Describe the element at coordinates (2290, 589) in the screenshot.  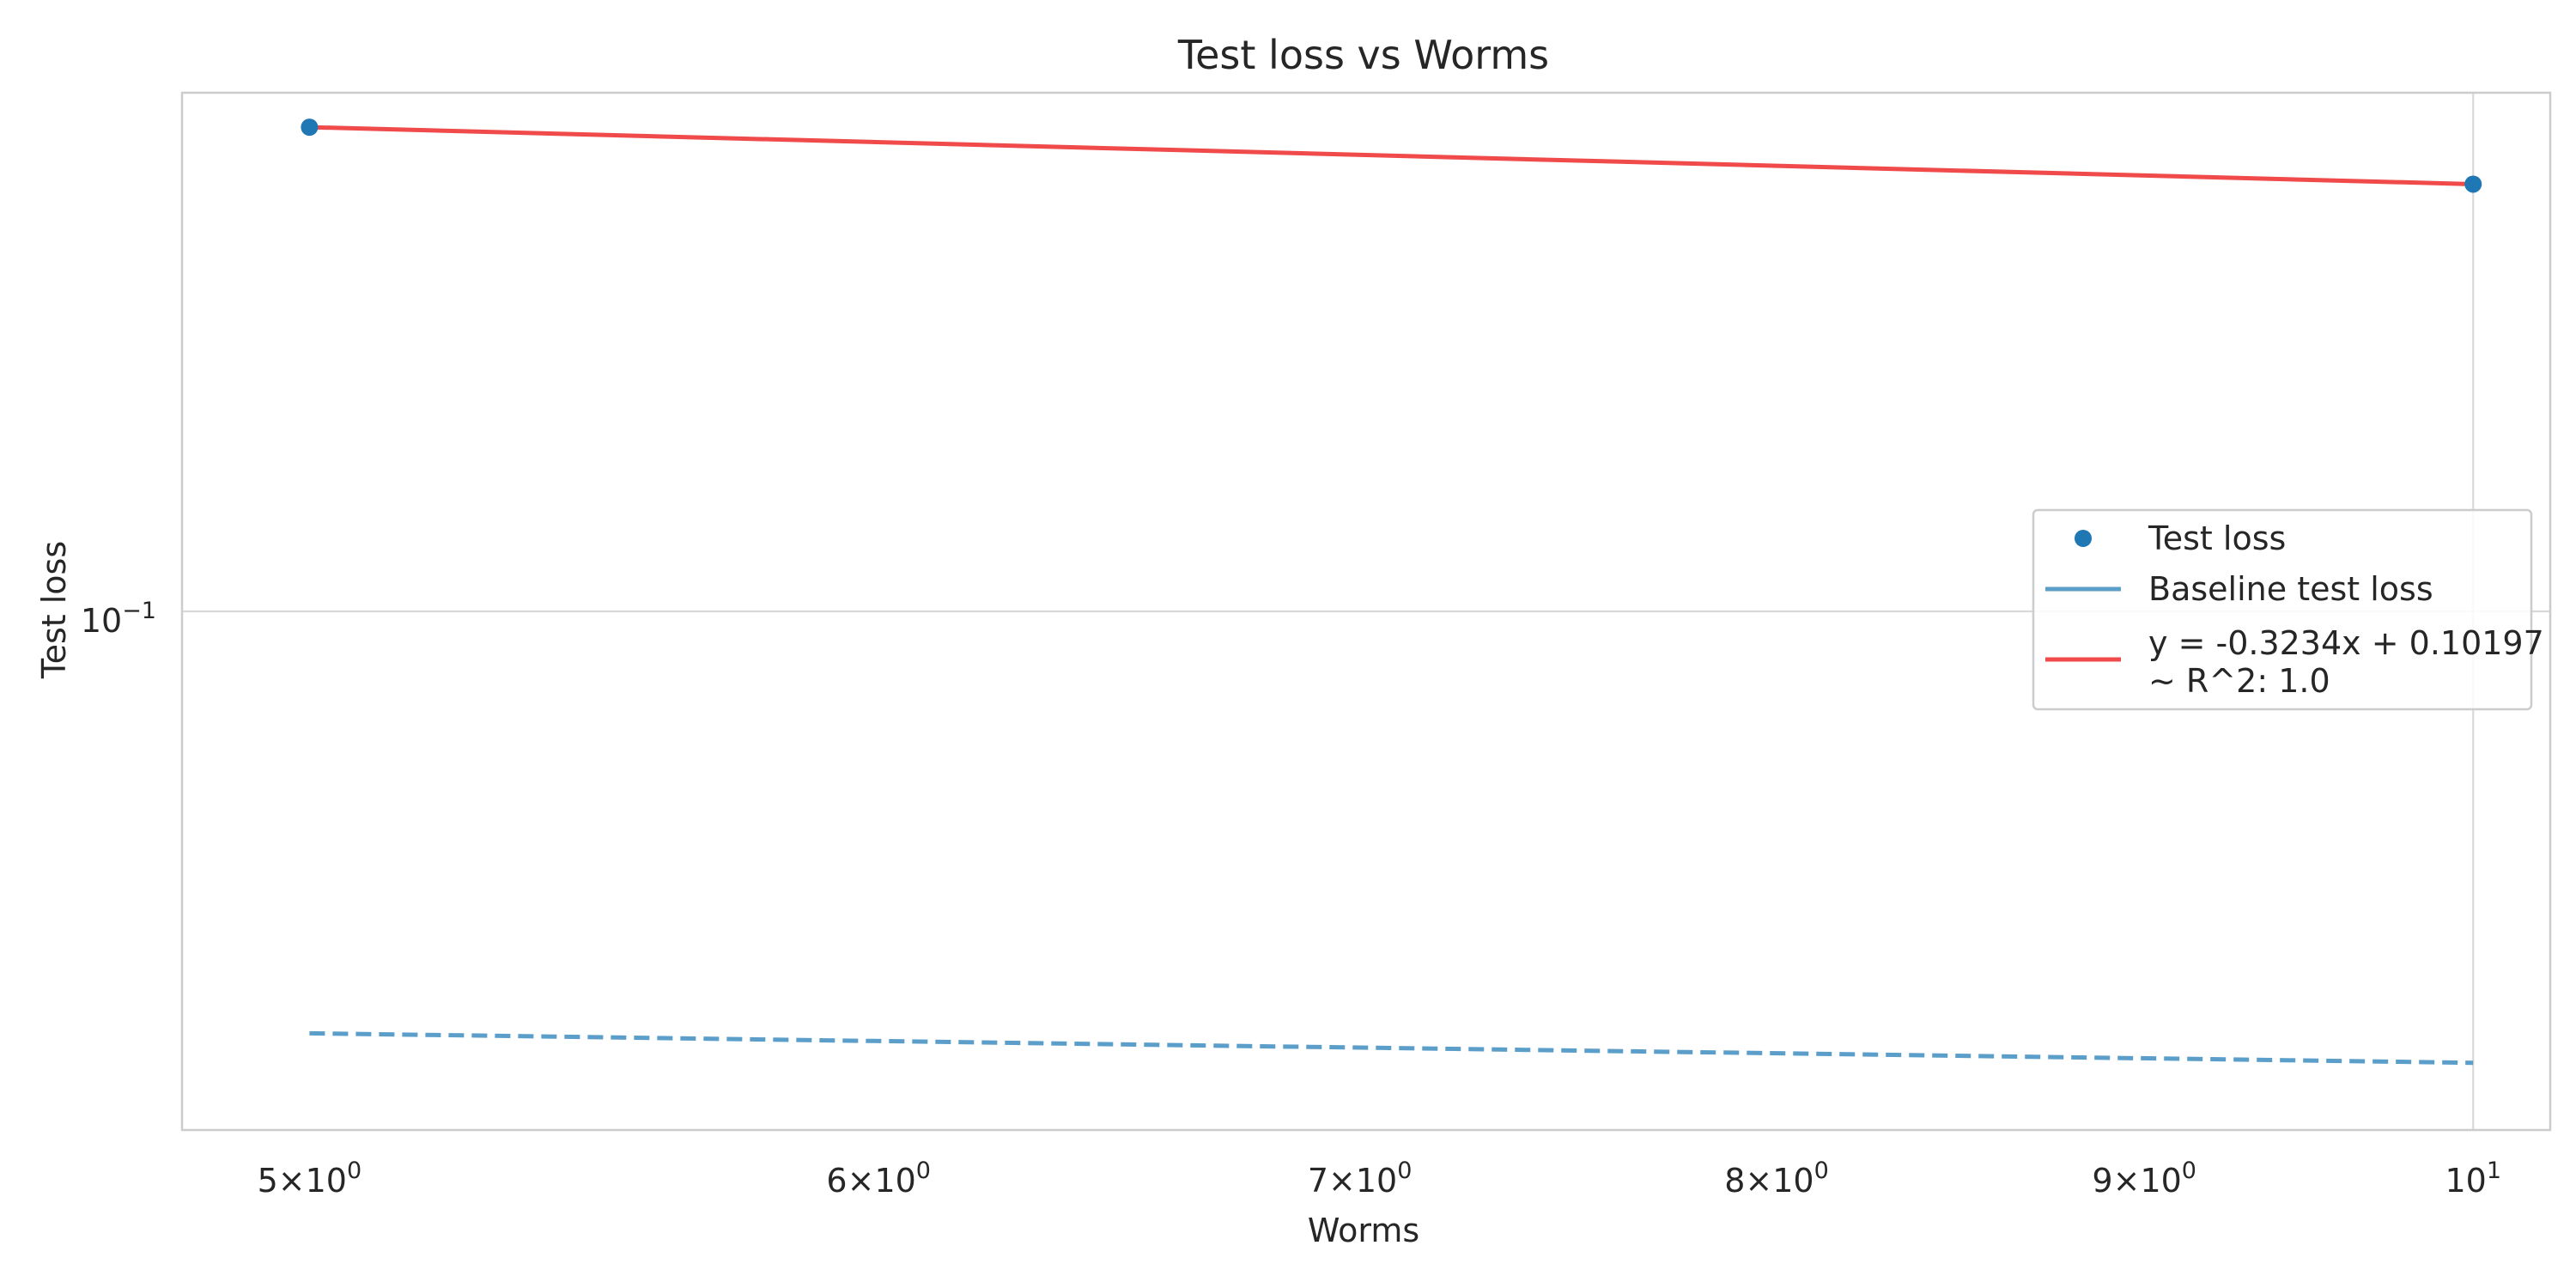
I see `legend-label: Baseline test loss` at that location.